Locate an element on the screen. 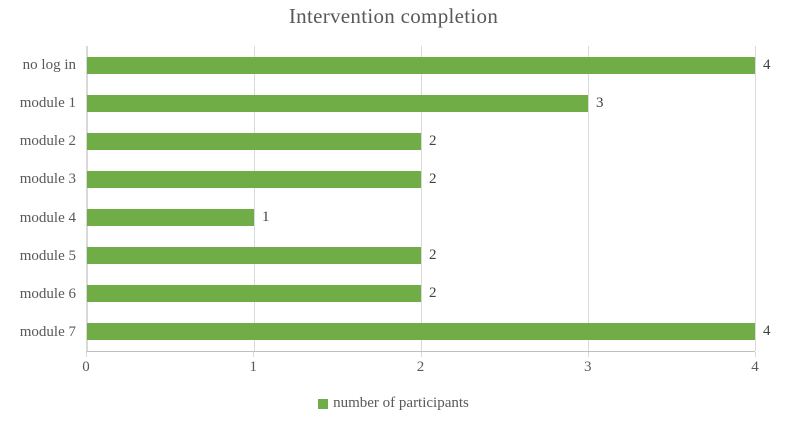 The image size is (787, 421). category-label: module 7 is located at coordinates (47, 332).